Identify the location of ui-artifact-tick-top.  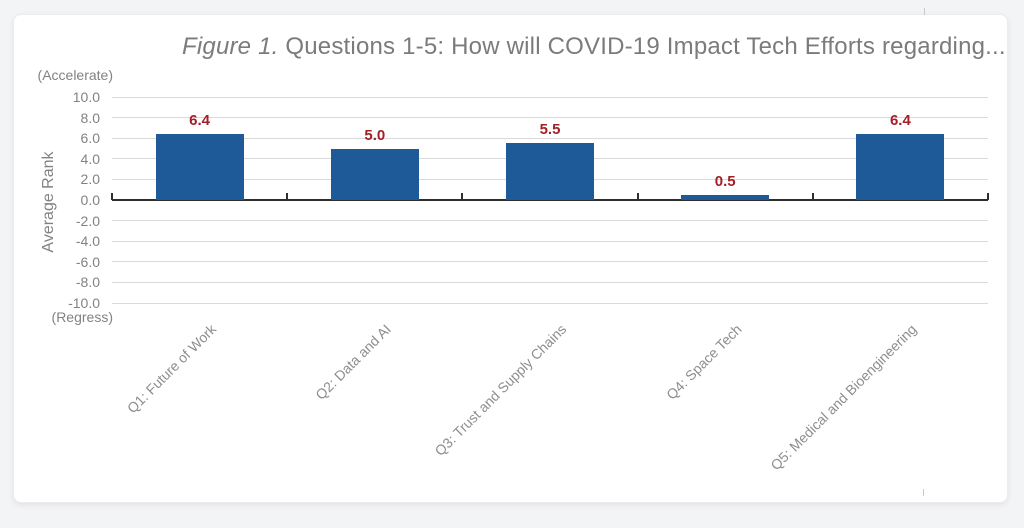
(924, 11).